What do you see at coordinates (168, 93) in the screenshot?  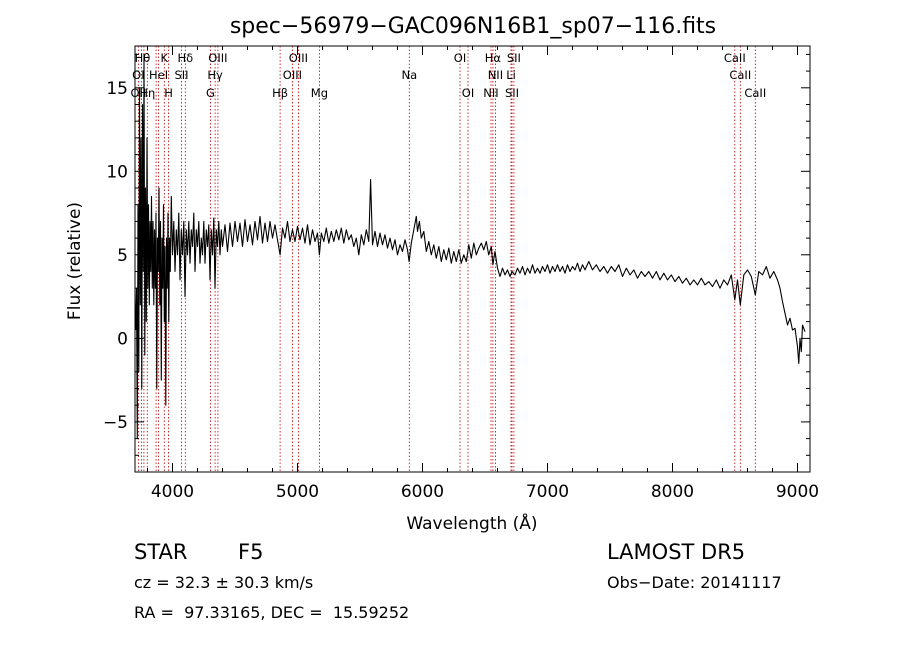 I see `spectral-line-label: H` at bounding box center [168, 93].